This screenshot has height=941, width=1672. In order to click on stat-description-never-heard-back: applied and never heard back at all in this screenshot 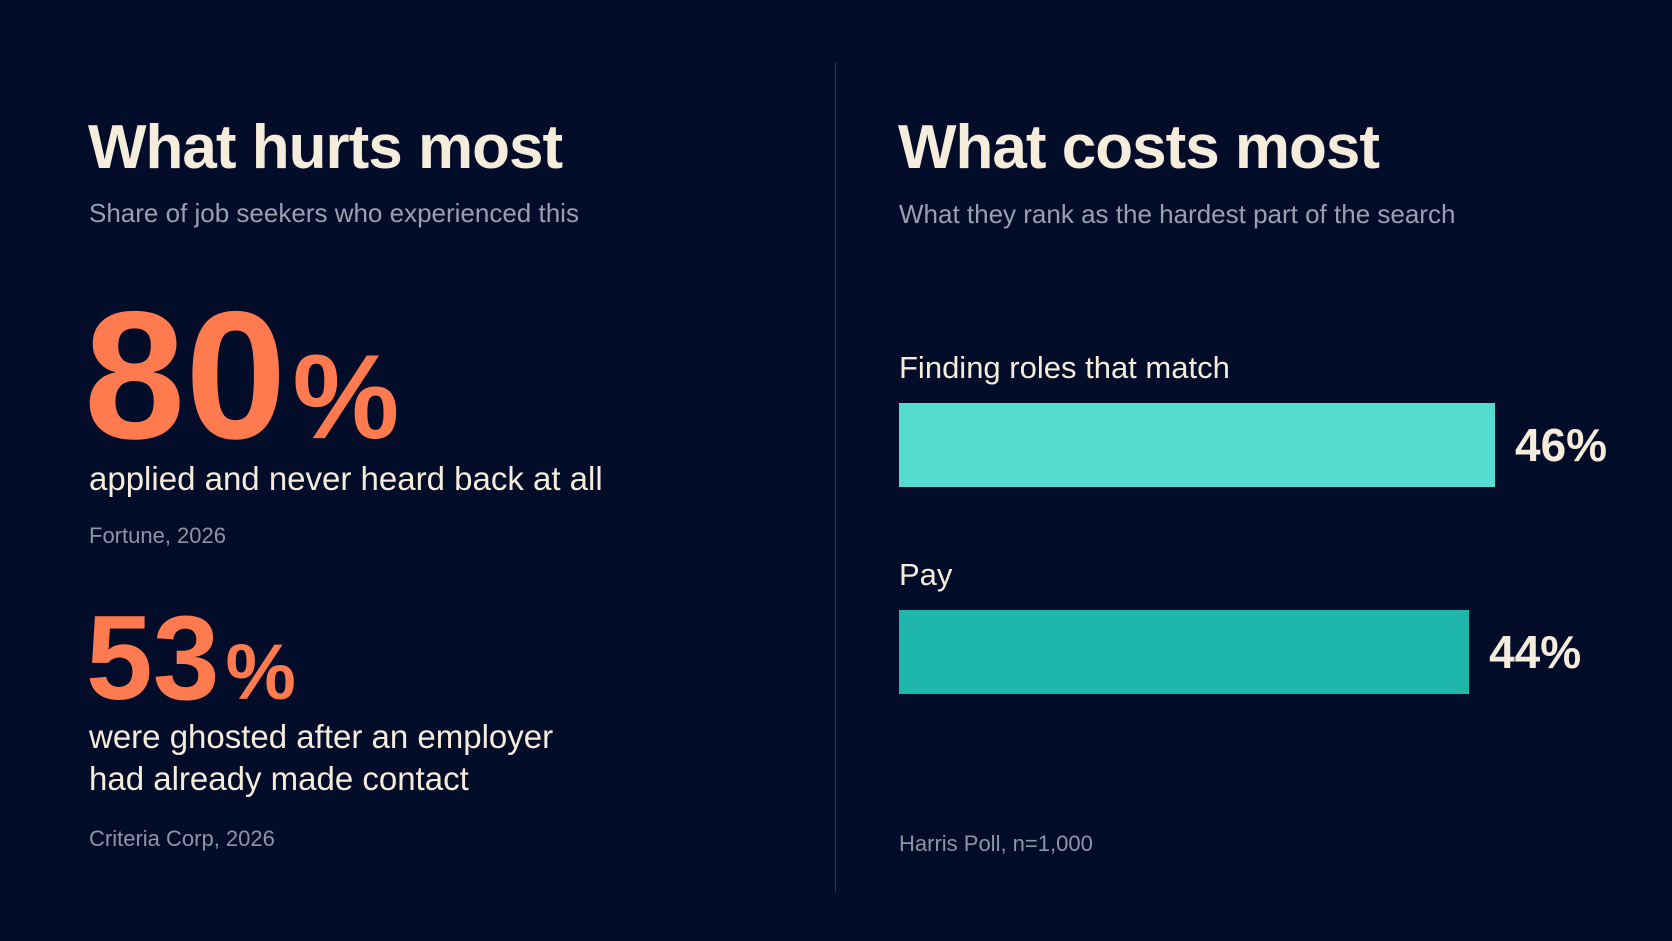, I will do `click(346, 478)`.